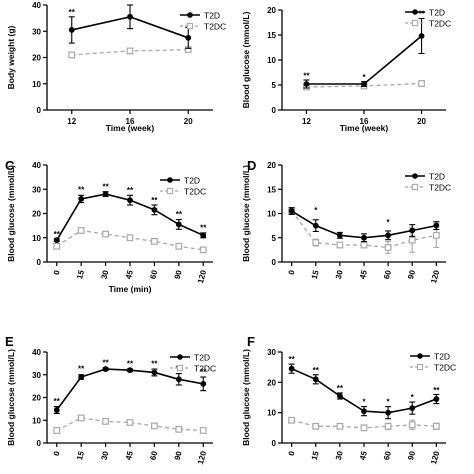 Image resolution: width=474 pixels, height=474 pixels. Describe the element at coordinates (274, 238) in the screenshot. I see `y-tick-label: 5` at that location.